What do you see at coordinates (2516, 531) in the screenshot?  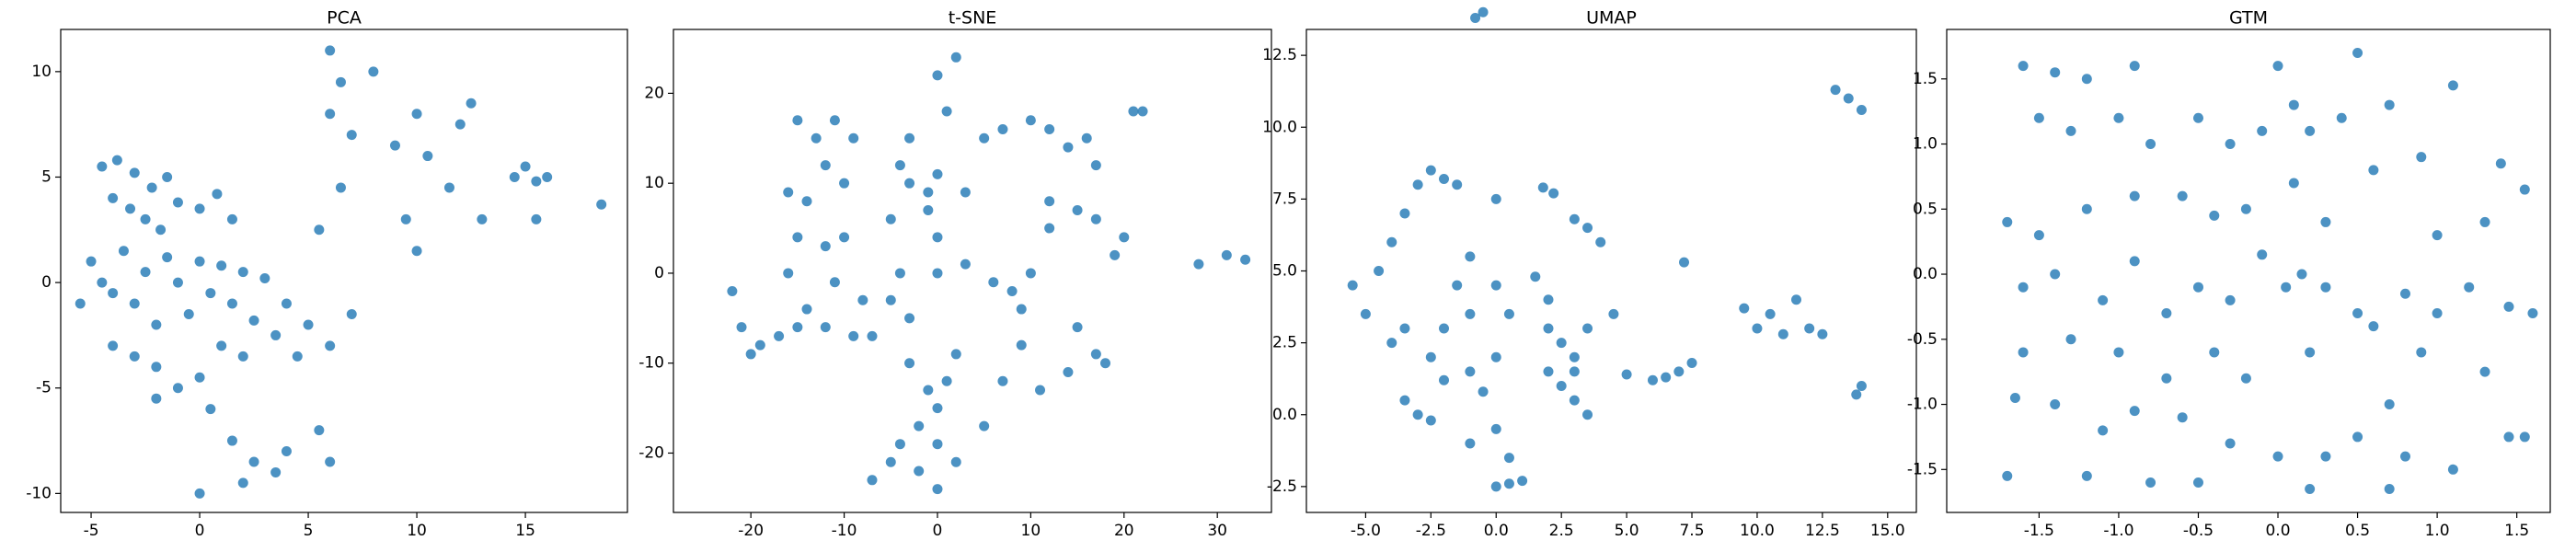 I see `x-tick-label: 1.5` at bounding box center [2516, 531].